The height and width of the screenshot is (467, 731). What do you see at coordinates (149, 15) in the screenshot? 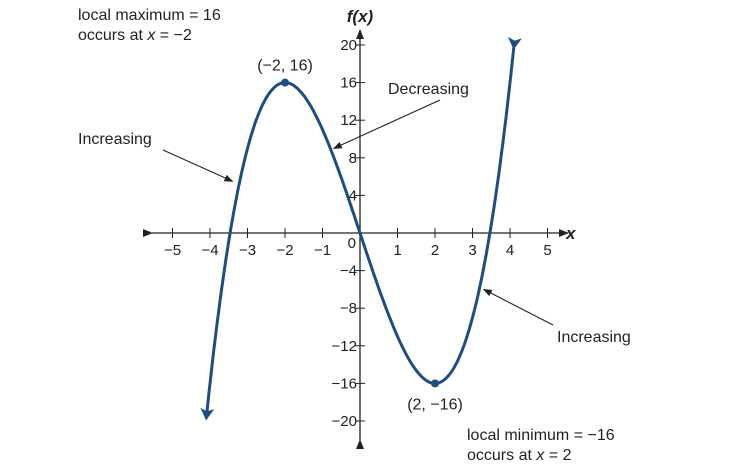
I see `local-max-value: local maximum = 16` at bounding box center [149, 15].